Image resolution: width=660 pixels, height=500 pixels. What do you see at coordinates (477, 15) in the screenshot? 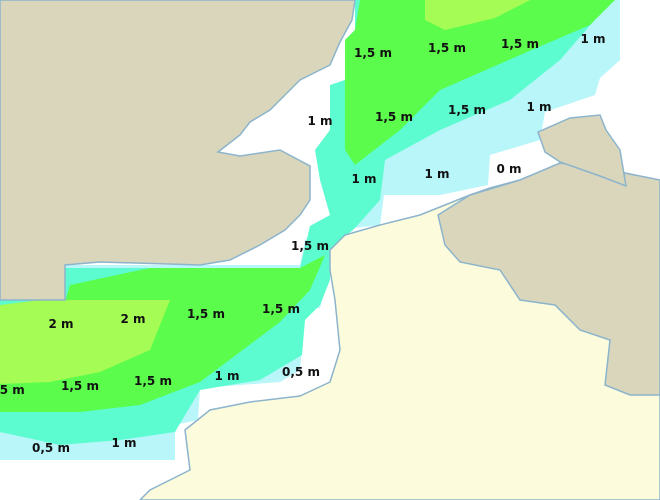
I see `zone-2m-north` at bounding box center [477, 15].